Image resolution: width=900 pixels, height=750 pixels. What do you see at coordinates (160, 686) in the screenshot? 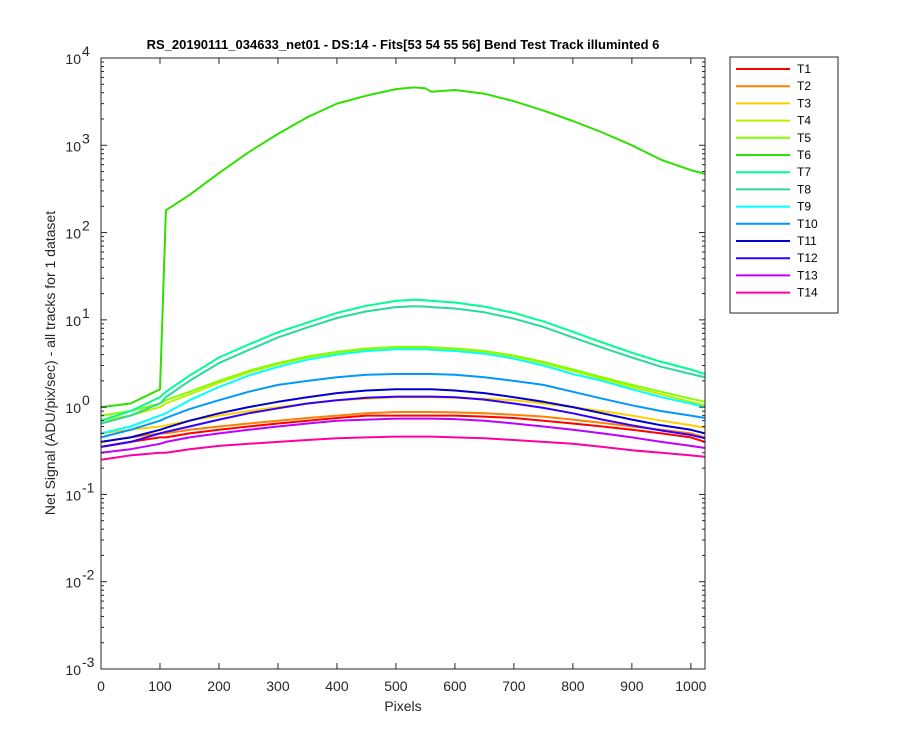
I see `x-tick-label: 100` at bounding box center [160, 686].